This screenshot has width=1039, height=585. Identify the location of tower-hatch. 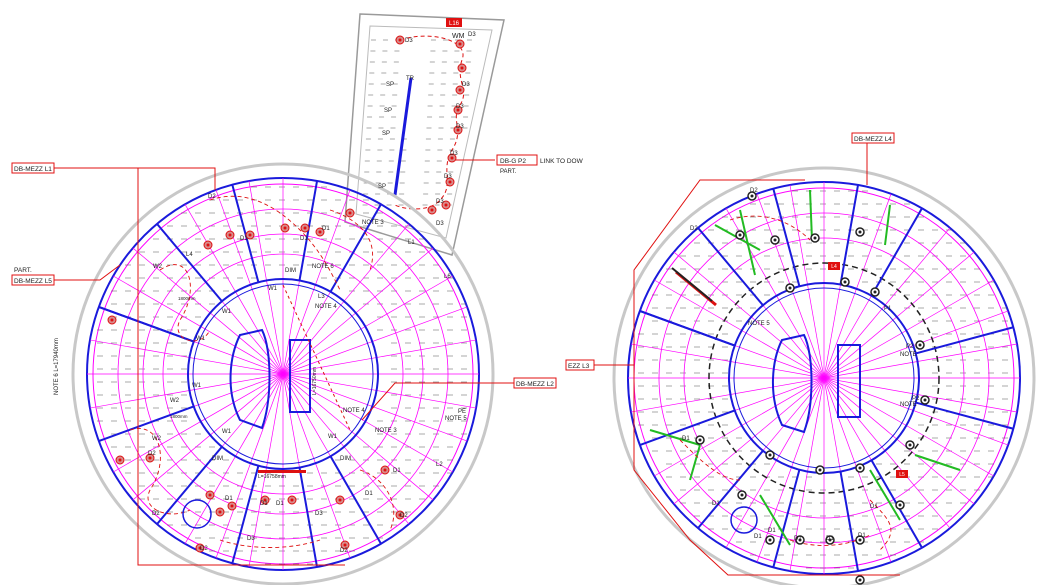
(417, 122).